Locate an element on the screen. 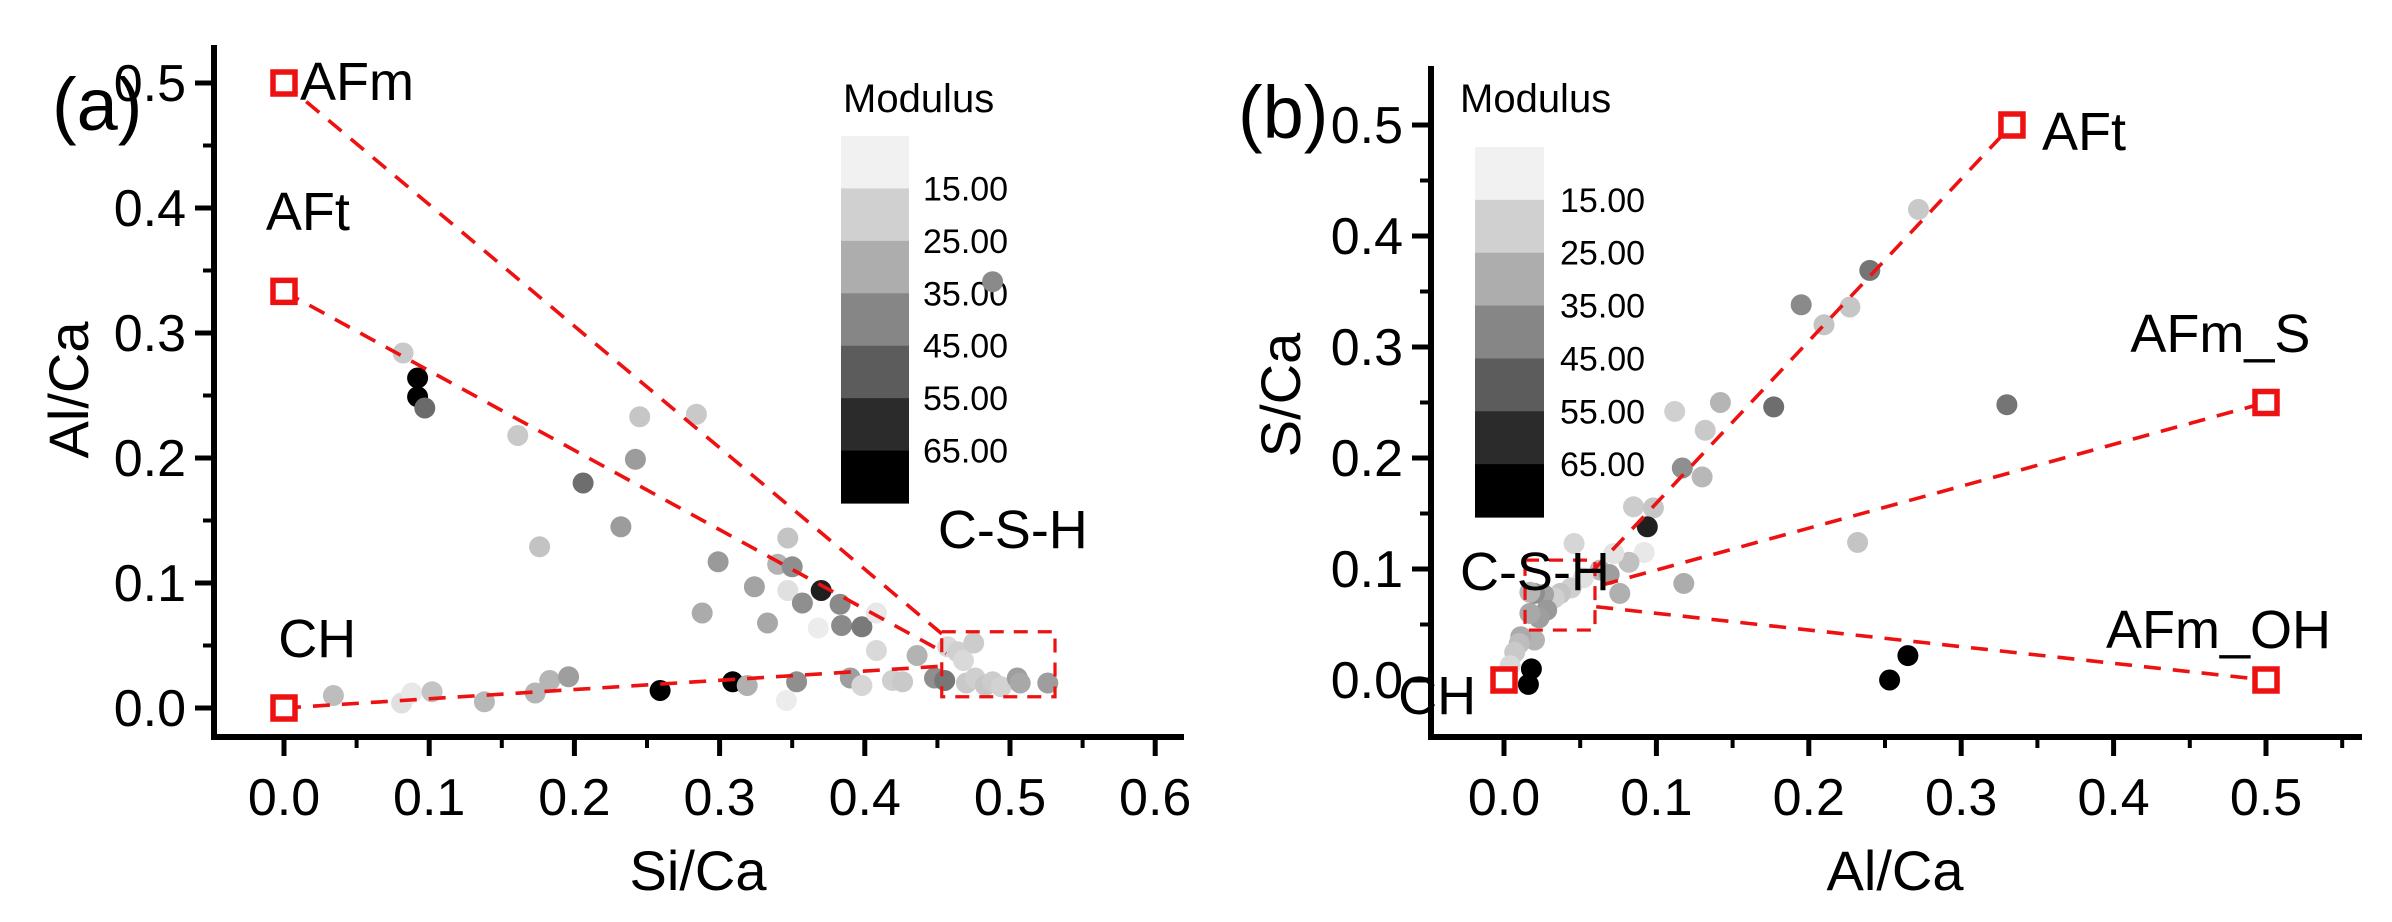  y-tick-label: 0.2 is located at coordinates (150, 459).